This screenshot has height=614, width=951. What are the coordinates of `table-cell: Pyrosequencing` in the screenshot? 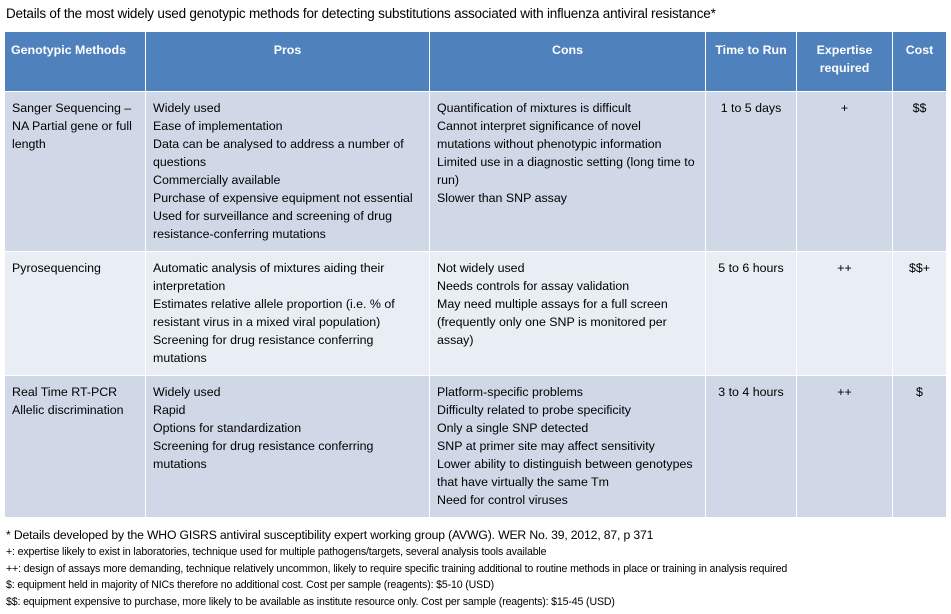 It's located at (75, 313).